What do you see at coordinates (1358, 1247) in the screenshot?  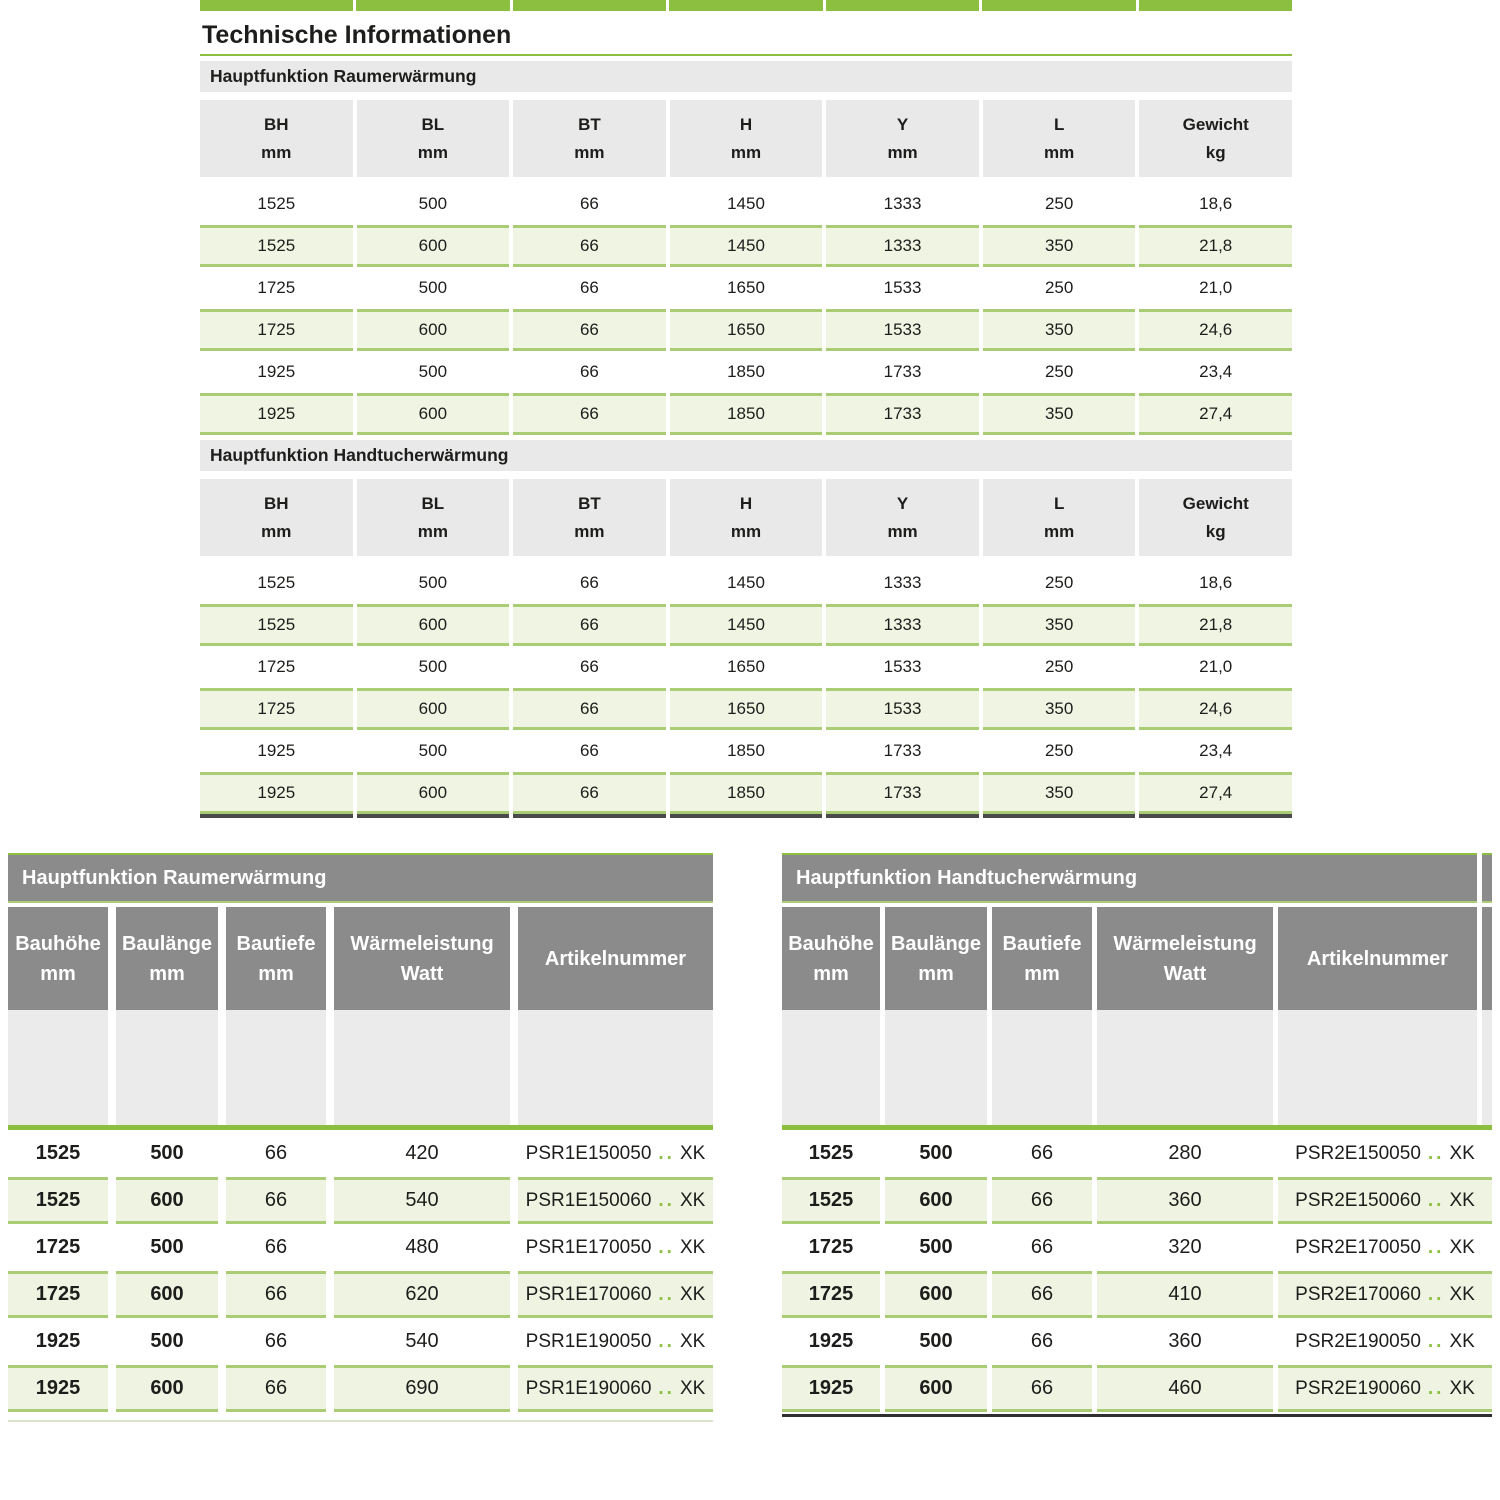 I see `artikelnummer-code: PSR2E170050` at bounding box center [1358, 1247].